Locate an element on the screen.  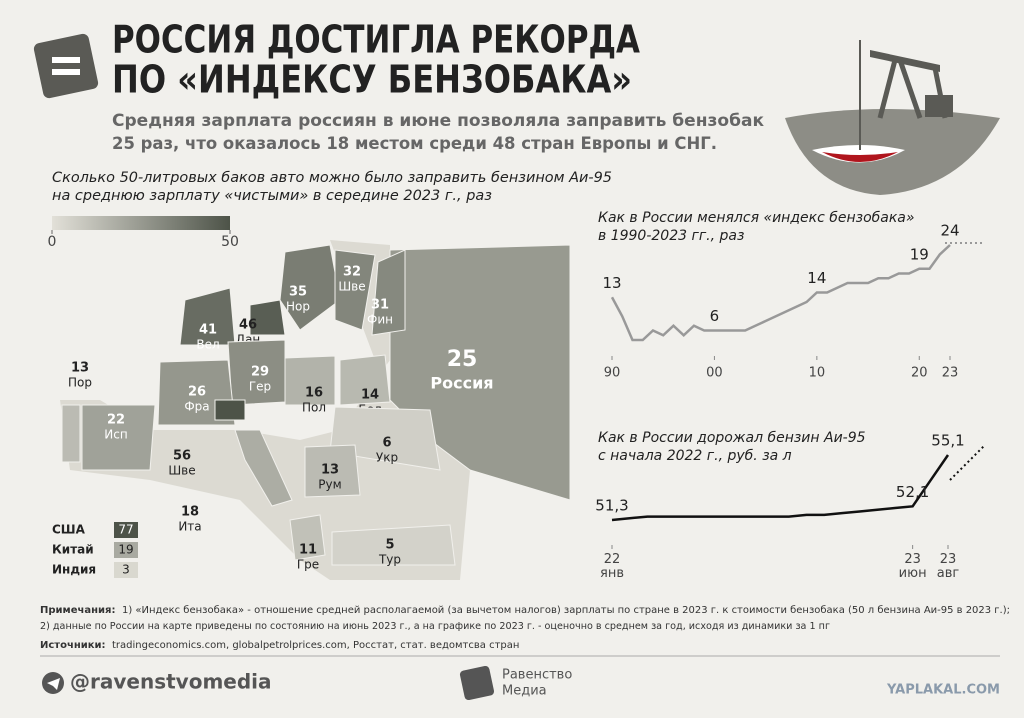
data-label: 13 is located at coordinates (611, 283).